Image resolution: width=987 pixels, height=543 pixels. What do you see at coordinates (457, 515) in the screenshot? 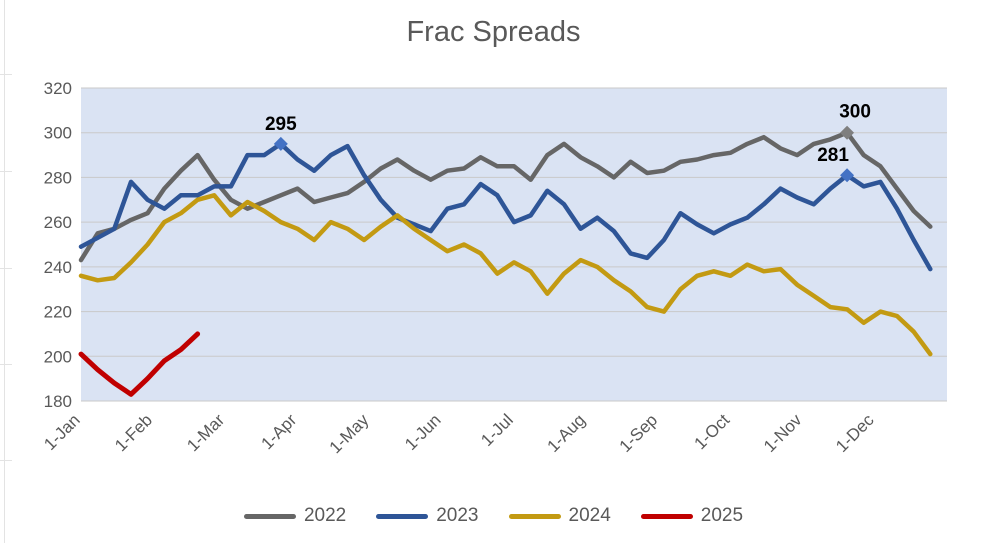
I see `legend-label-2023: 2023` at bounding box center [457, 515].